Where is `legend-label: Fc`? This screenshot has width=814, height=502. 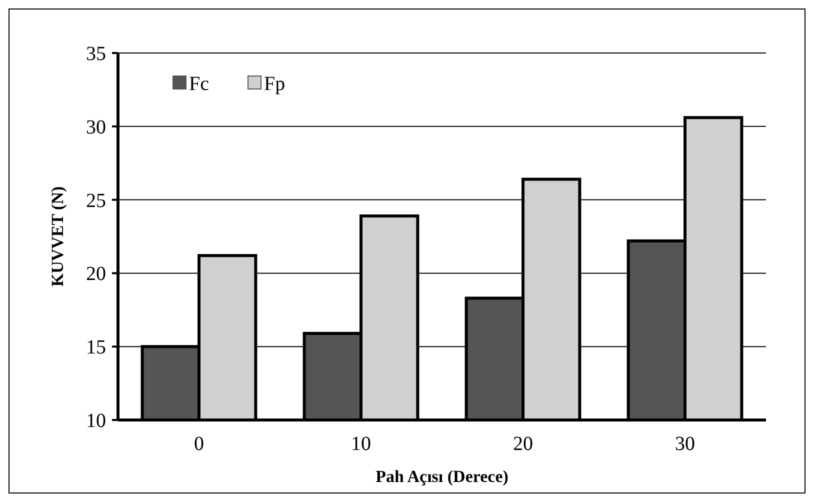
legend-label: Fc is located at coordinates (199, 84).